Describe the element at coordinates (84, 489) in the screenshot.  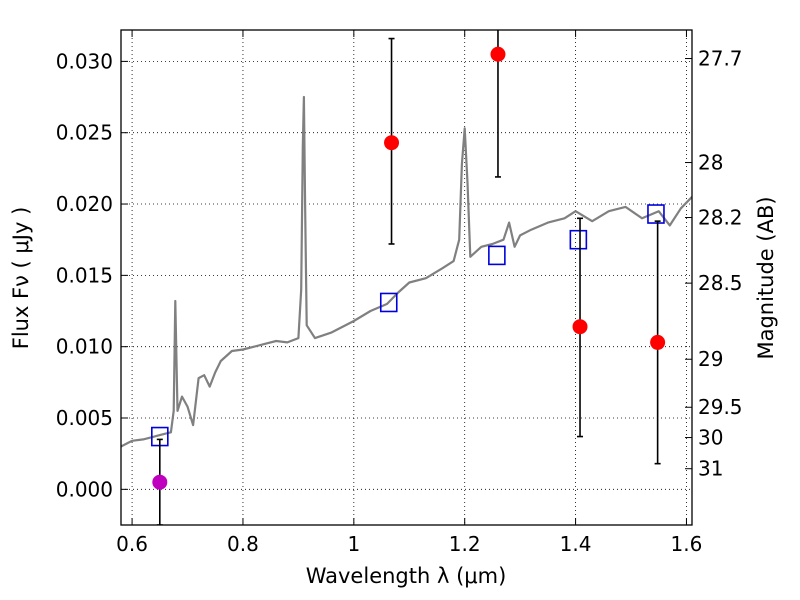
I see `y-tick-label: 0.000` at that location.